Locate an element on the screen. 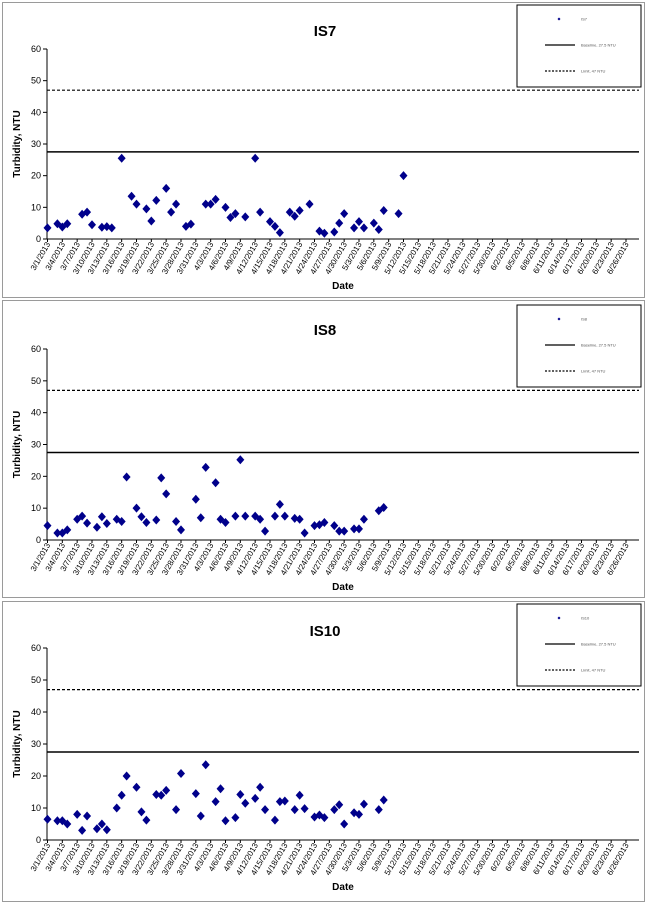  x-axis-label: Date is located at coordinates (343, 887).